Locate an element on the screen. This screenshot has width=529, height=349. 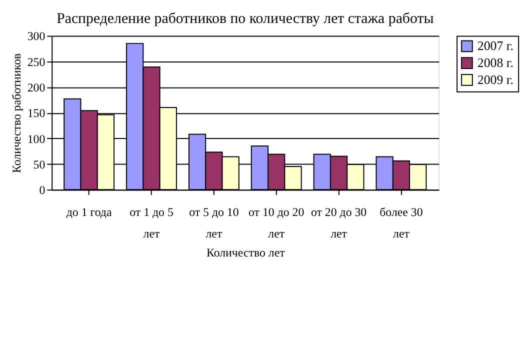
legend-label: 2007 г. is located at coordinates (495, 46).